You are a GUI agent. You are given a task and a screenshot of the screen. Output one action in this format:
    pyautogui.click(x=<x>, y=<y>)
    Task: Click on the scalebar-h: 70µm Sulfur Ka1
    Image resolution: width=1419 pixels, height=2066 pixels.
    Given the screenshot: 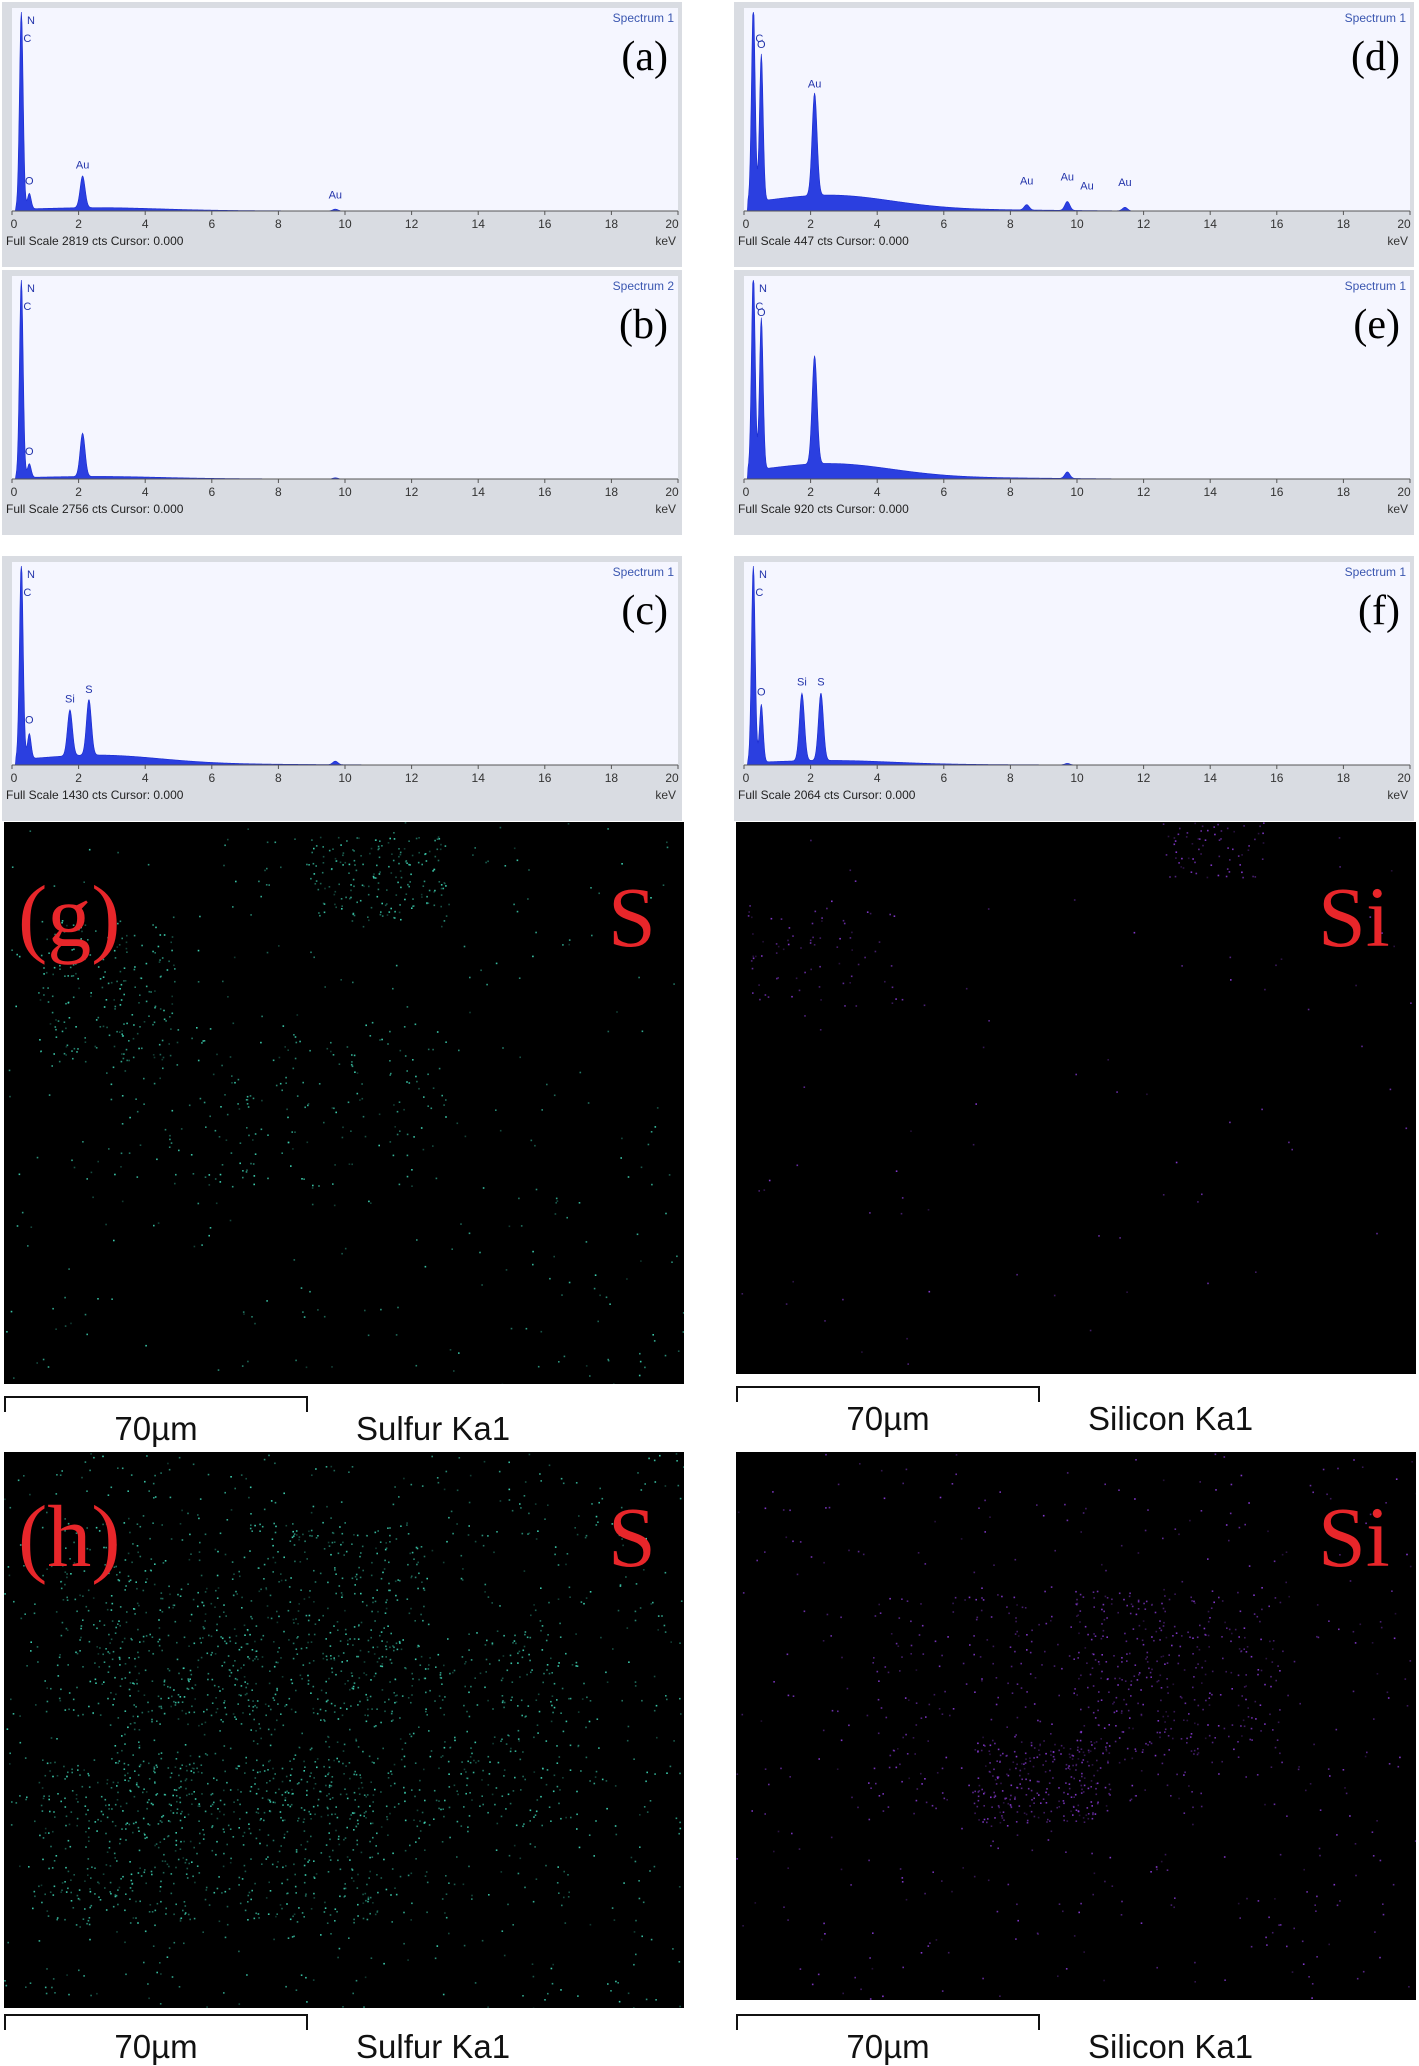 What is the action you would take?
    pyautogui.click(x=344, y=2036)
    